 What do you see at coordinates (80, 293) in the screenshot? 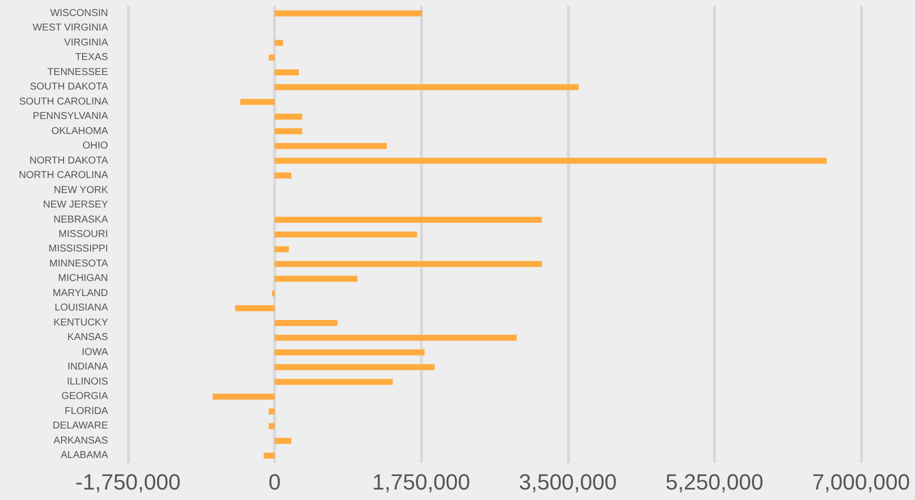
I see `y-tick-label: MARYLAND` at bounding box center [80, 293].